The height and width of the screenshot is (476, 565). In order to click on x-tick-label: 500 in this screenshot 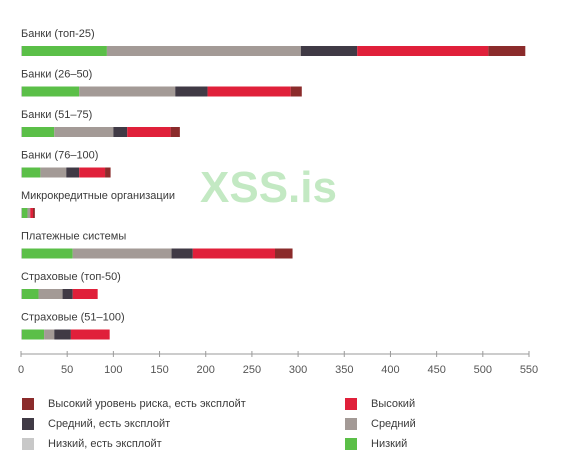, I will do `click(483, 370)`.